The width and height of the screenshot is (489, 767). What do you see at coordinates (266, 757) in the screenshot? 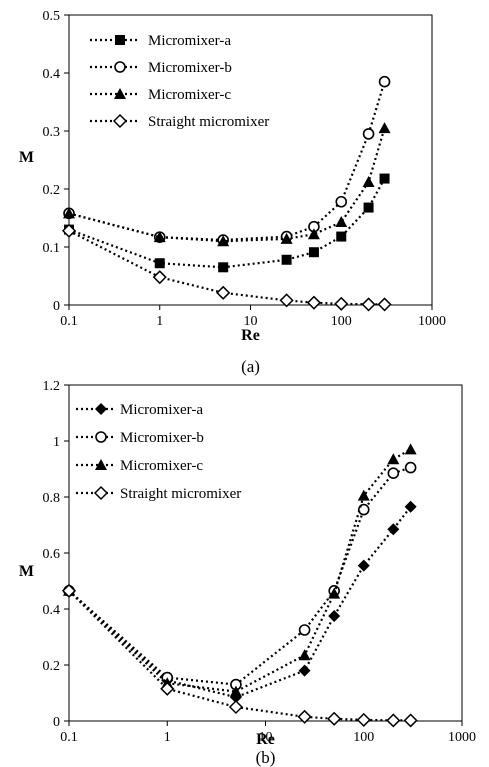
I see `panel-caption: (b)` at bounding box center [266, 757].